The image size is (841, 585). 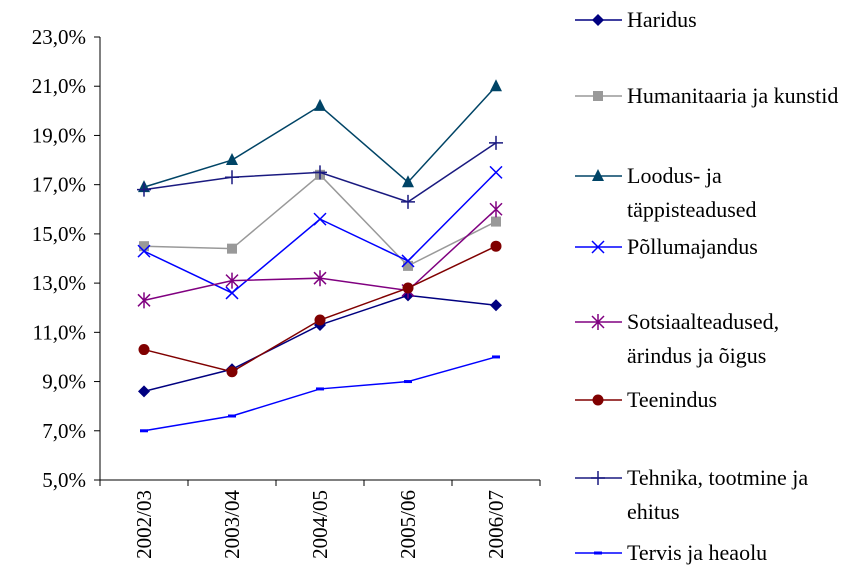 What do you see at coordinates (672, 399) in the screenshot?
I see `legend-label: Teenindus` at bounding box center [672, 399].